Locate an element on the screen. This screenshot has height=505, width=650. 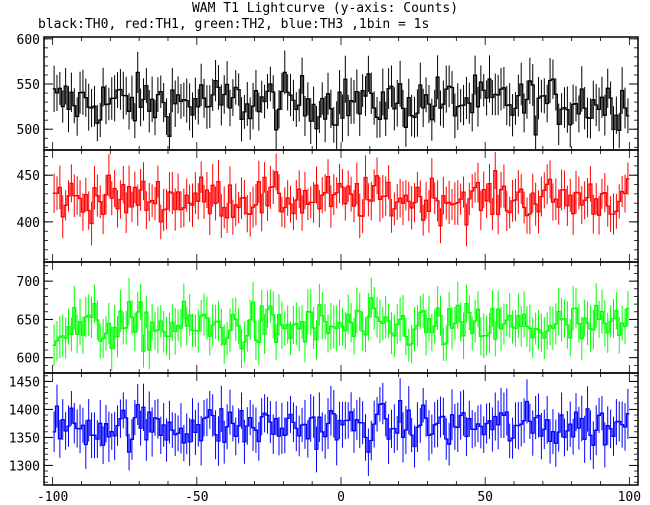
y-tick-label-TH1: 450 is located at coordinates (28, 176).